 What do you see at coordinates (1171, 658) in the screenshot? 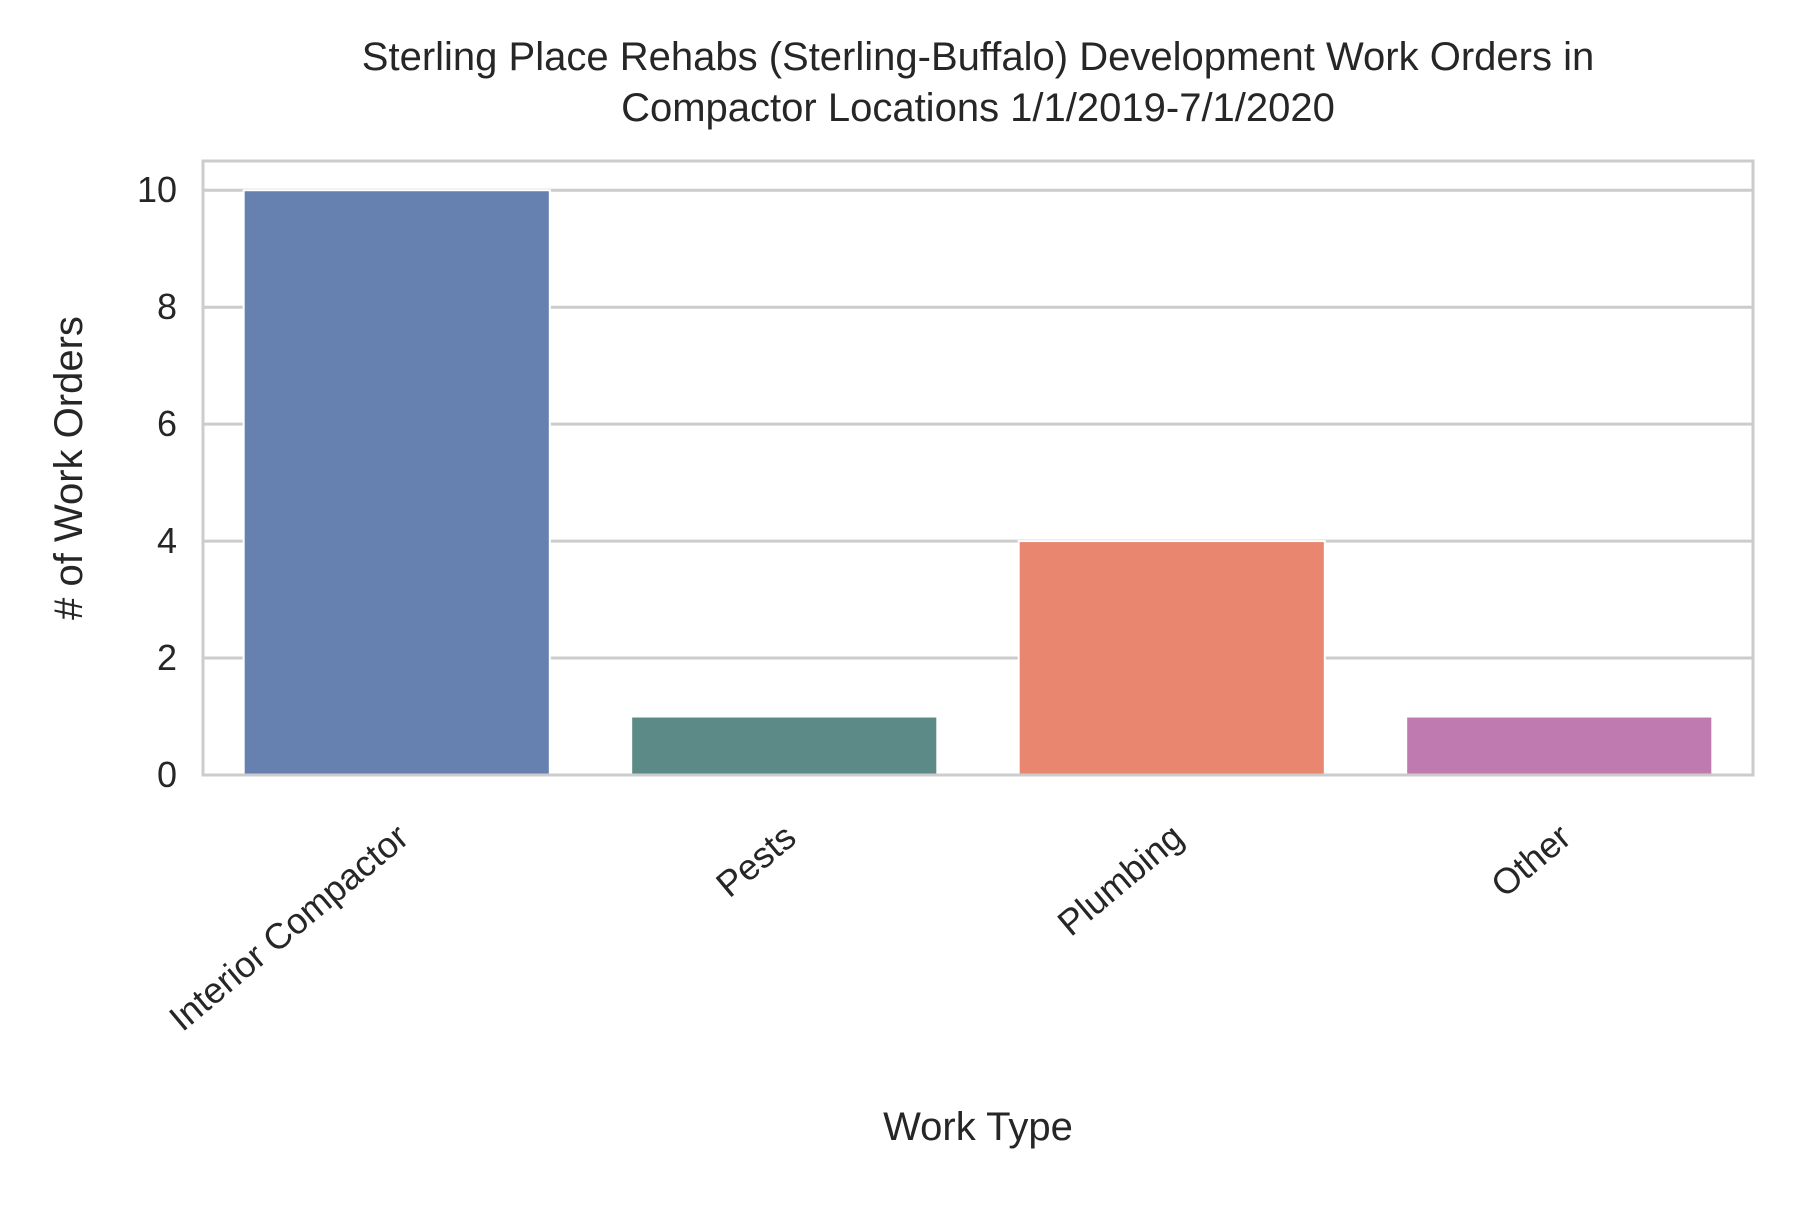
I see `bar-plumbing` at bounding box center [1171, 658].